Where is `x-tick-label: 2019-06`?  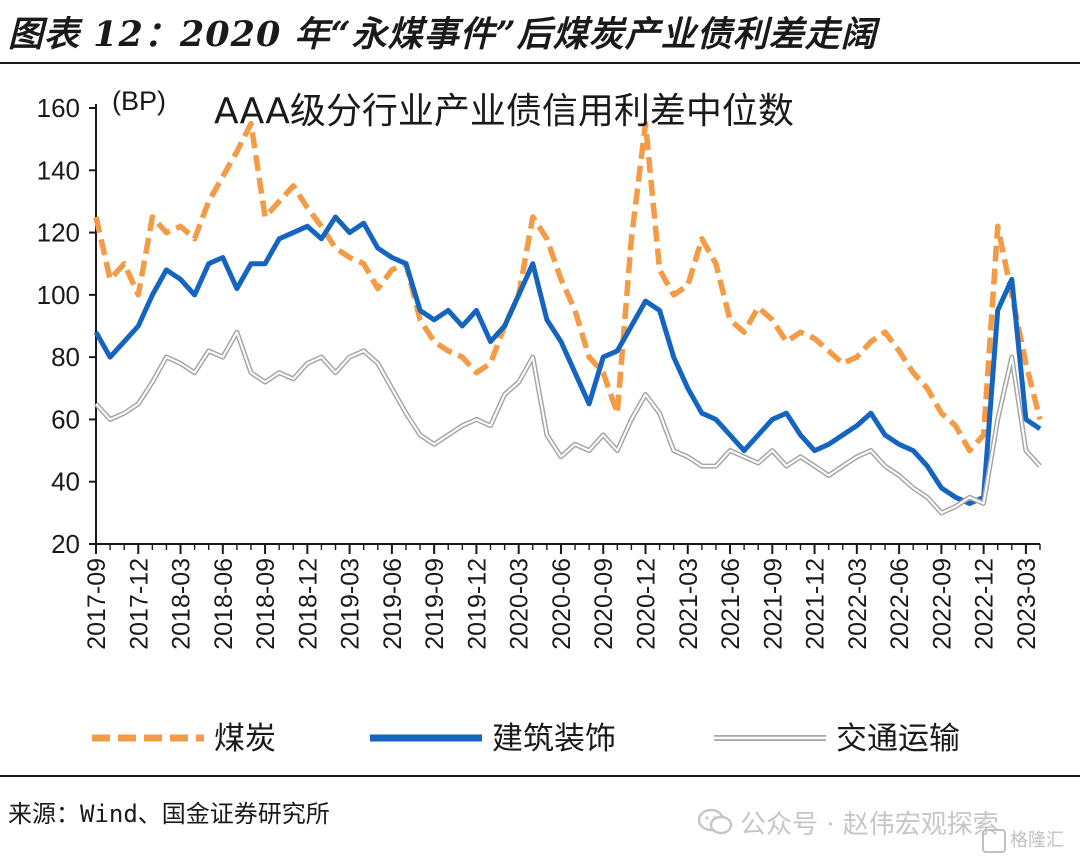
x-tick-label: 2019-06 is located at coordinates (393, 604).